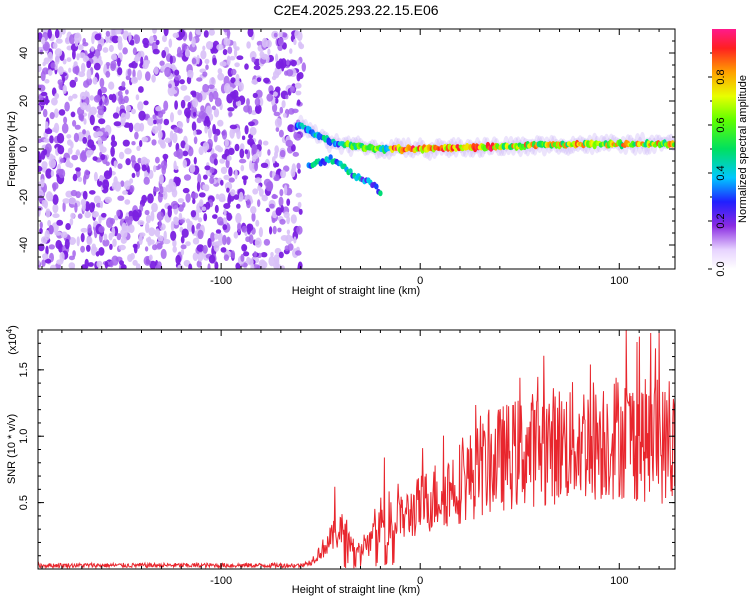 This screenshot has width=750, height=600. What do you see at coordinates (24, 149) in the screenshot?
I see `y-tick-label: 0` at bounding box center [24, 149].